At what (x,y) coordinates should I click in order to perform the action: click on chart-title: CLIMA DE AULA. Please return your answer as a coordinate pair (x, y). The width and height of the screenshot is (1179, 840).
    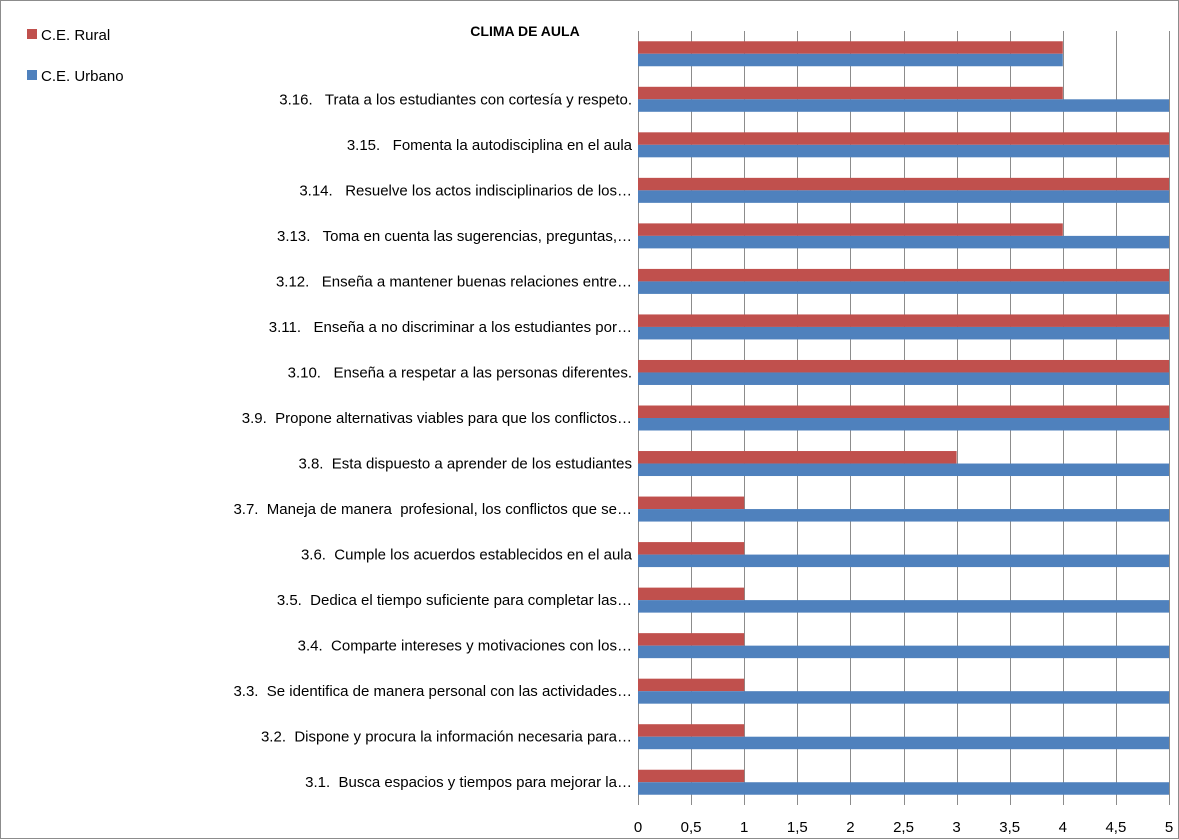
    Looking at the image, I should click on (524, 31).